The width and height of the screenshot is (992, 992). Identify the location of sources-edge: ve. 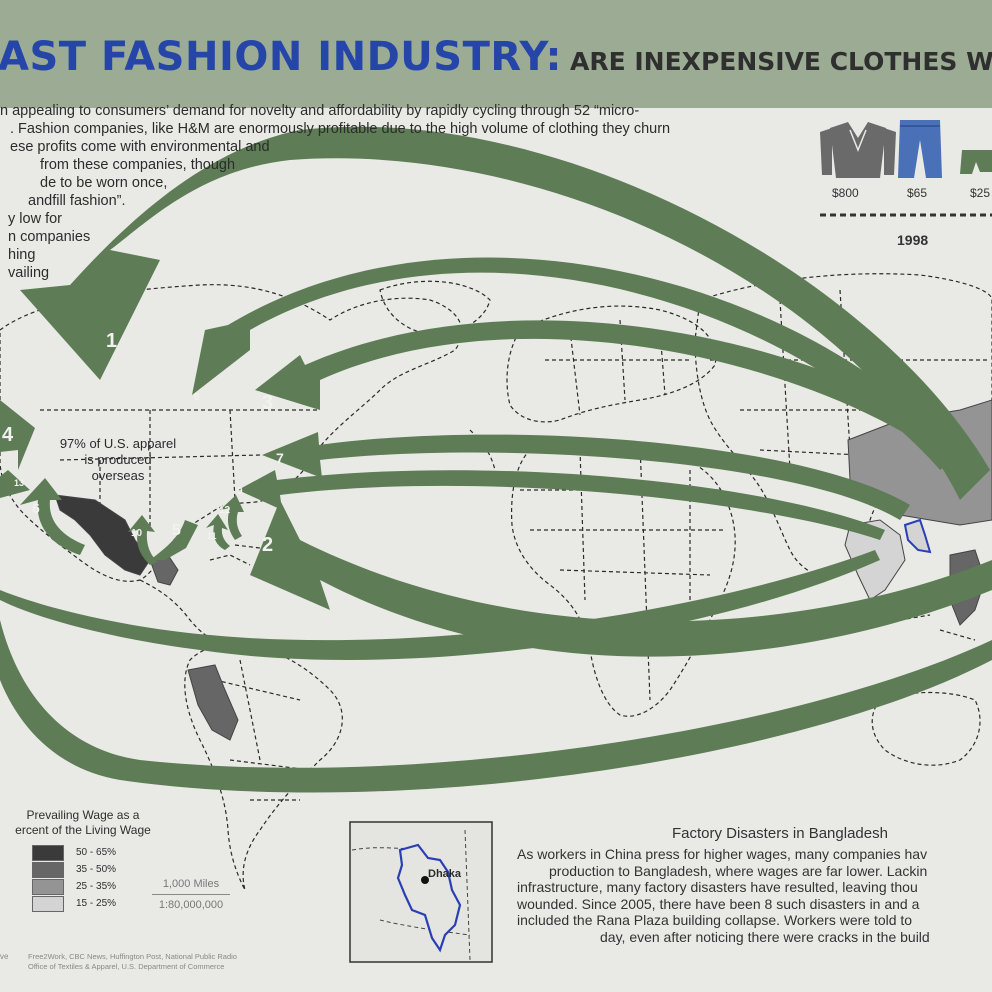
(4, 956).